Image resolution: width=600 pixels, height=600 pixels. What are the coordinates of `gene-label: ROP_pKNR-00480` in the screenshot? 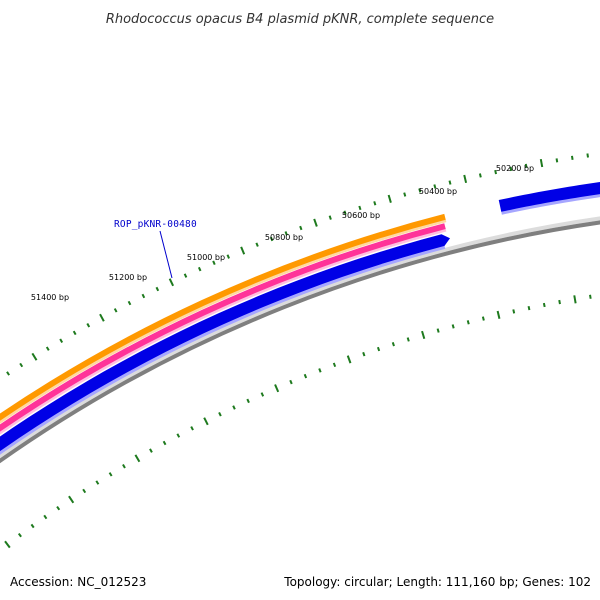 It's located at (155, 224).